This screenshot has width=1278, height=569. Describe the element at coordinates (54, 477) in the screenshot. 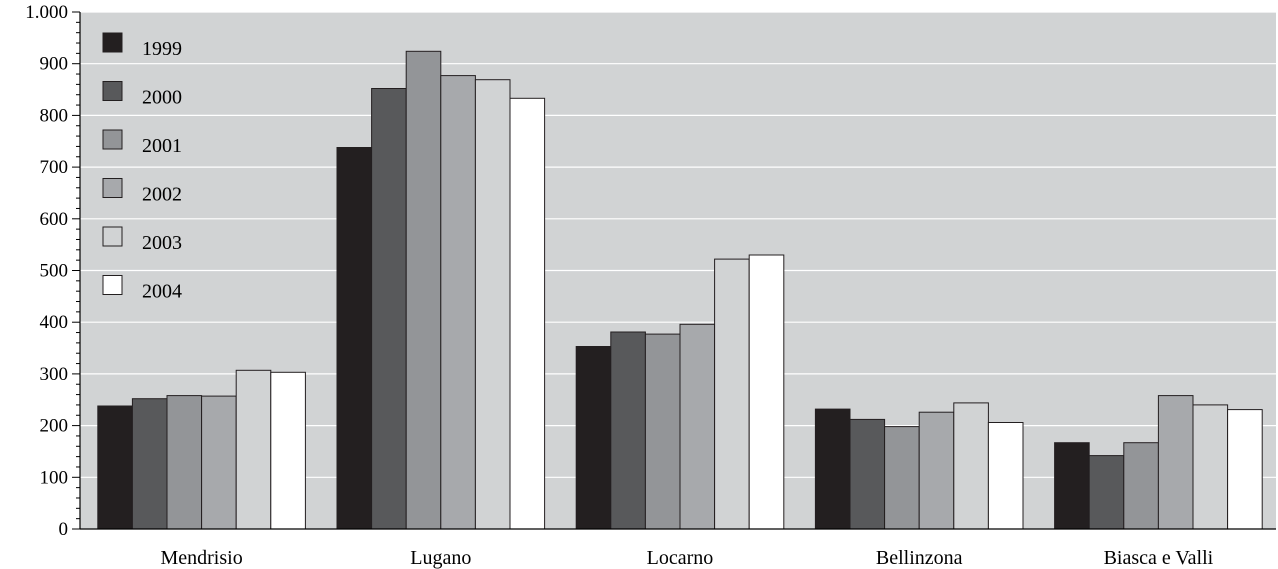

I see `y-tick-label: 100` at that location.